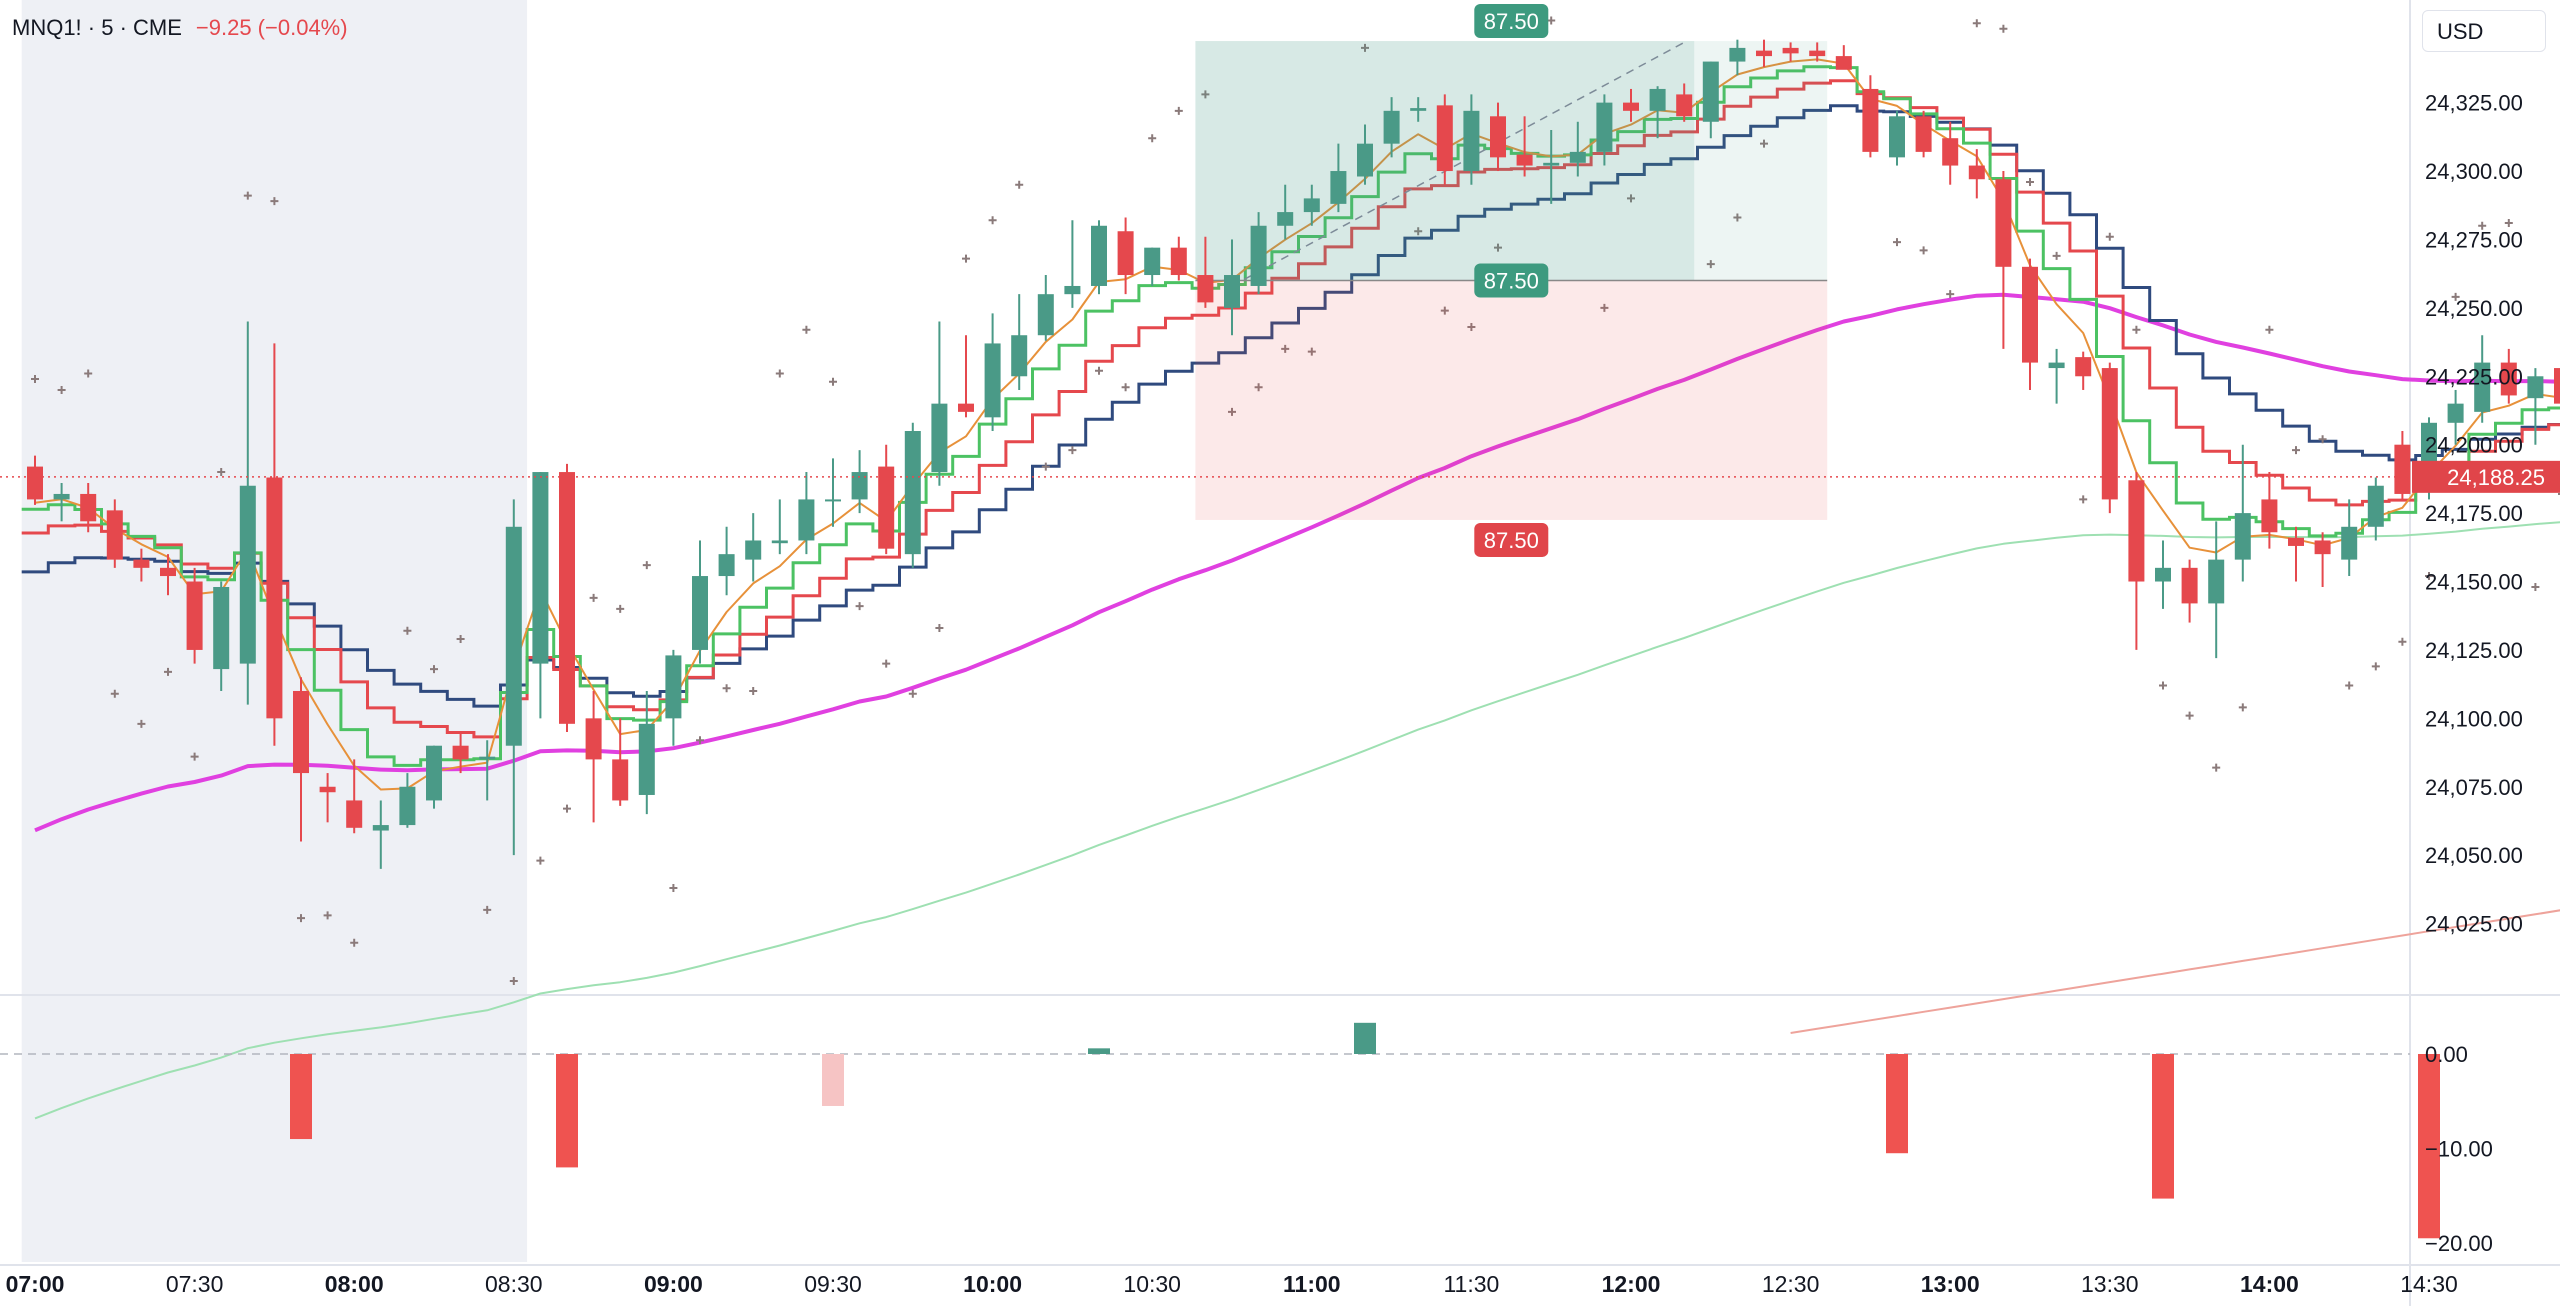  Describe the element at coordinates (354, 1284) in the screenshot. I see `time-tick-label: 08:00` at that location.